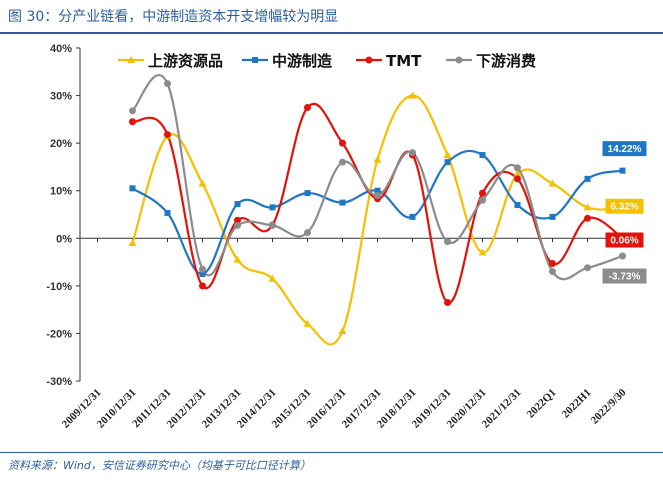  I want to click on y-tick-label: 40%, so click(61, 49).